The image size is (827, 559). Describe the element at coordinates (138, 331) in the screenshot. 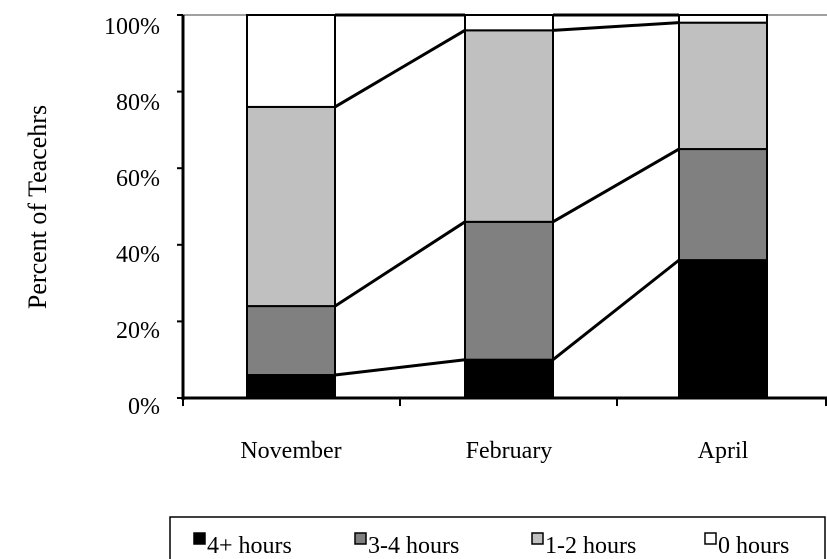

I see `y-tick-label: 20%` at that location.